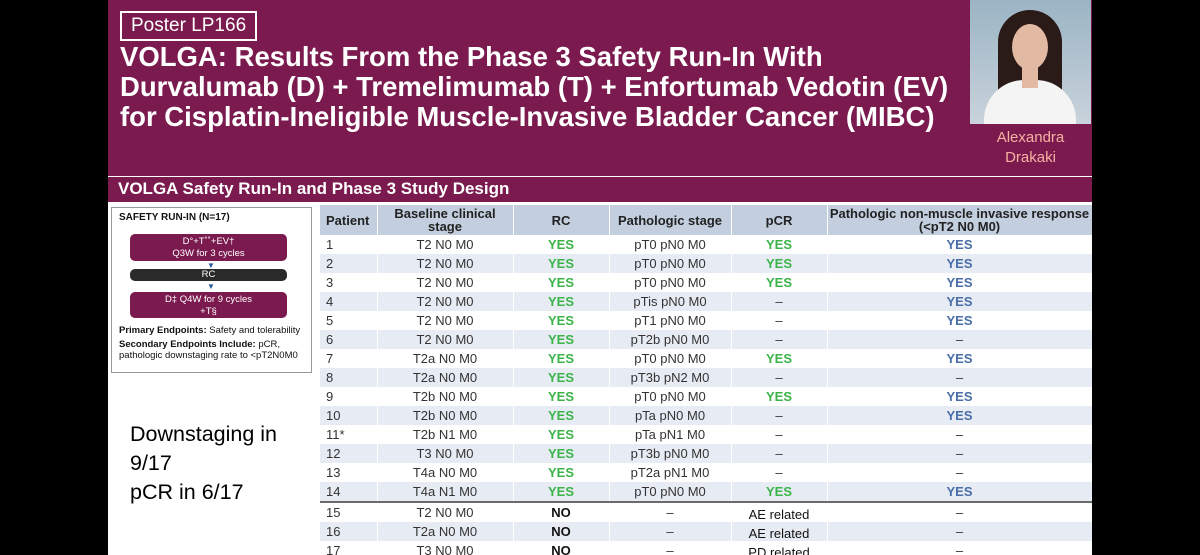 This screenshot has width=1200, height=555. I want to click on table-row: 17 T3 N0 M0 NO – PD related –, so click(706, 548).